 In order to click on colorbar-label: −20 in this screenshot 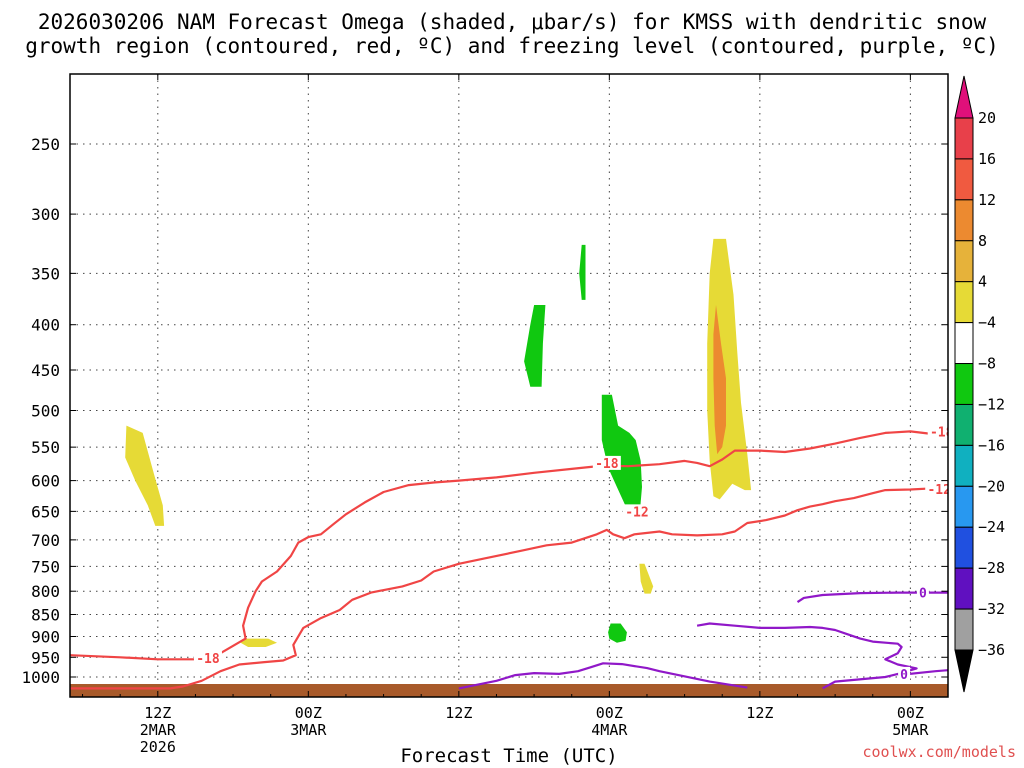, I will do `click(991, 486)`.